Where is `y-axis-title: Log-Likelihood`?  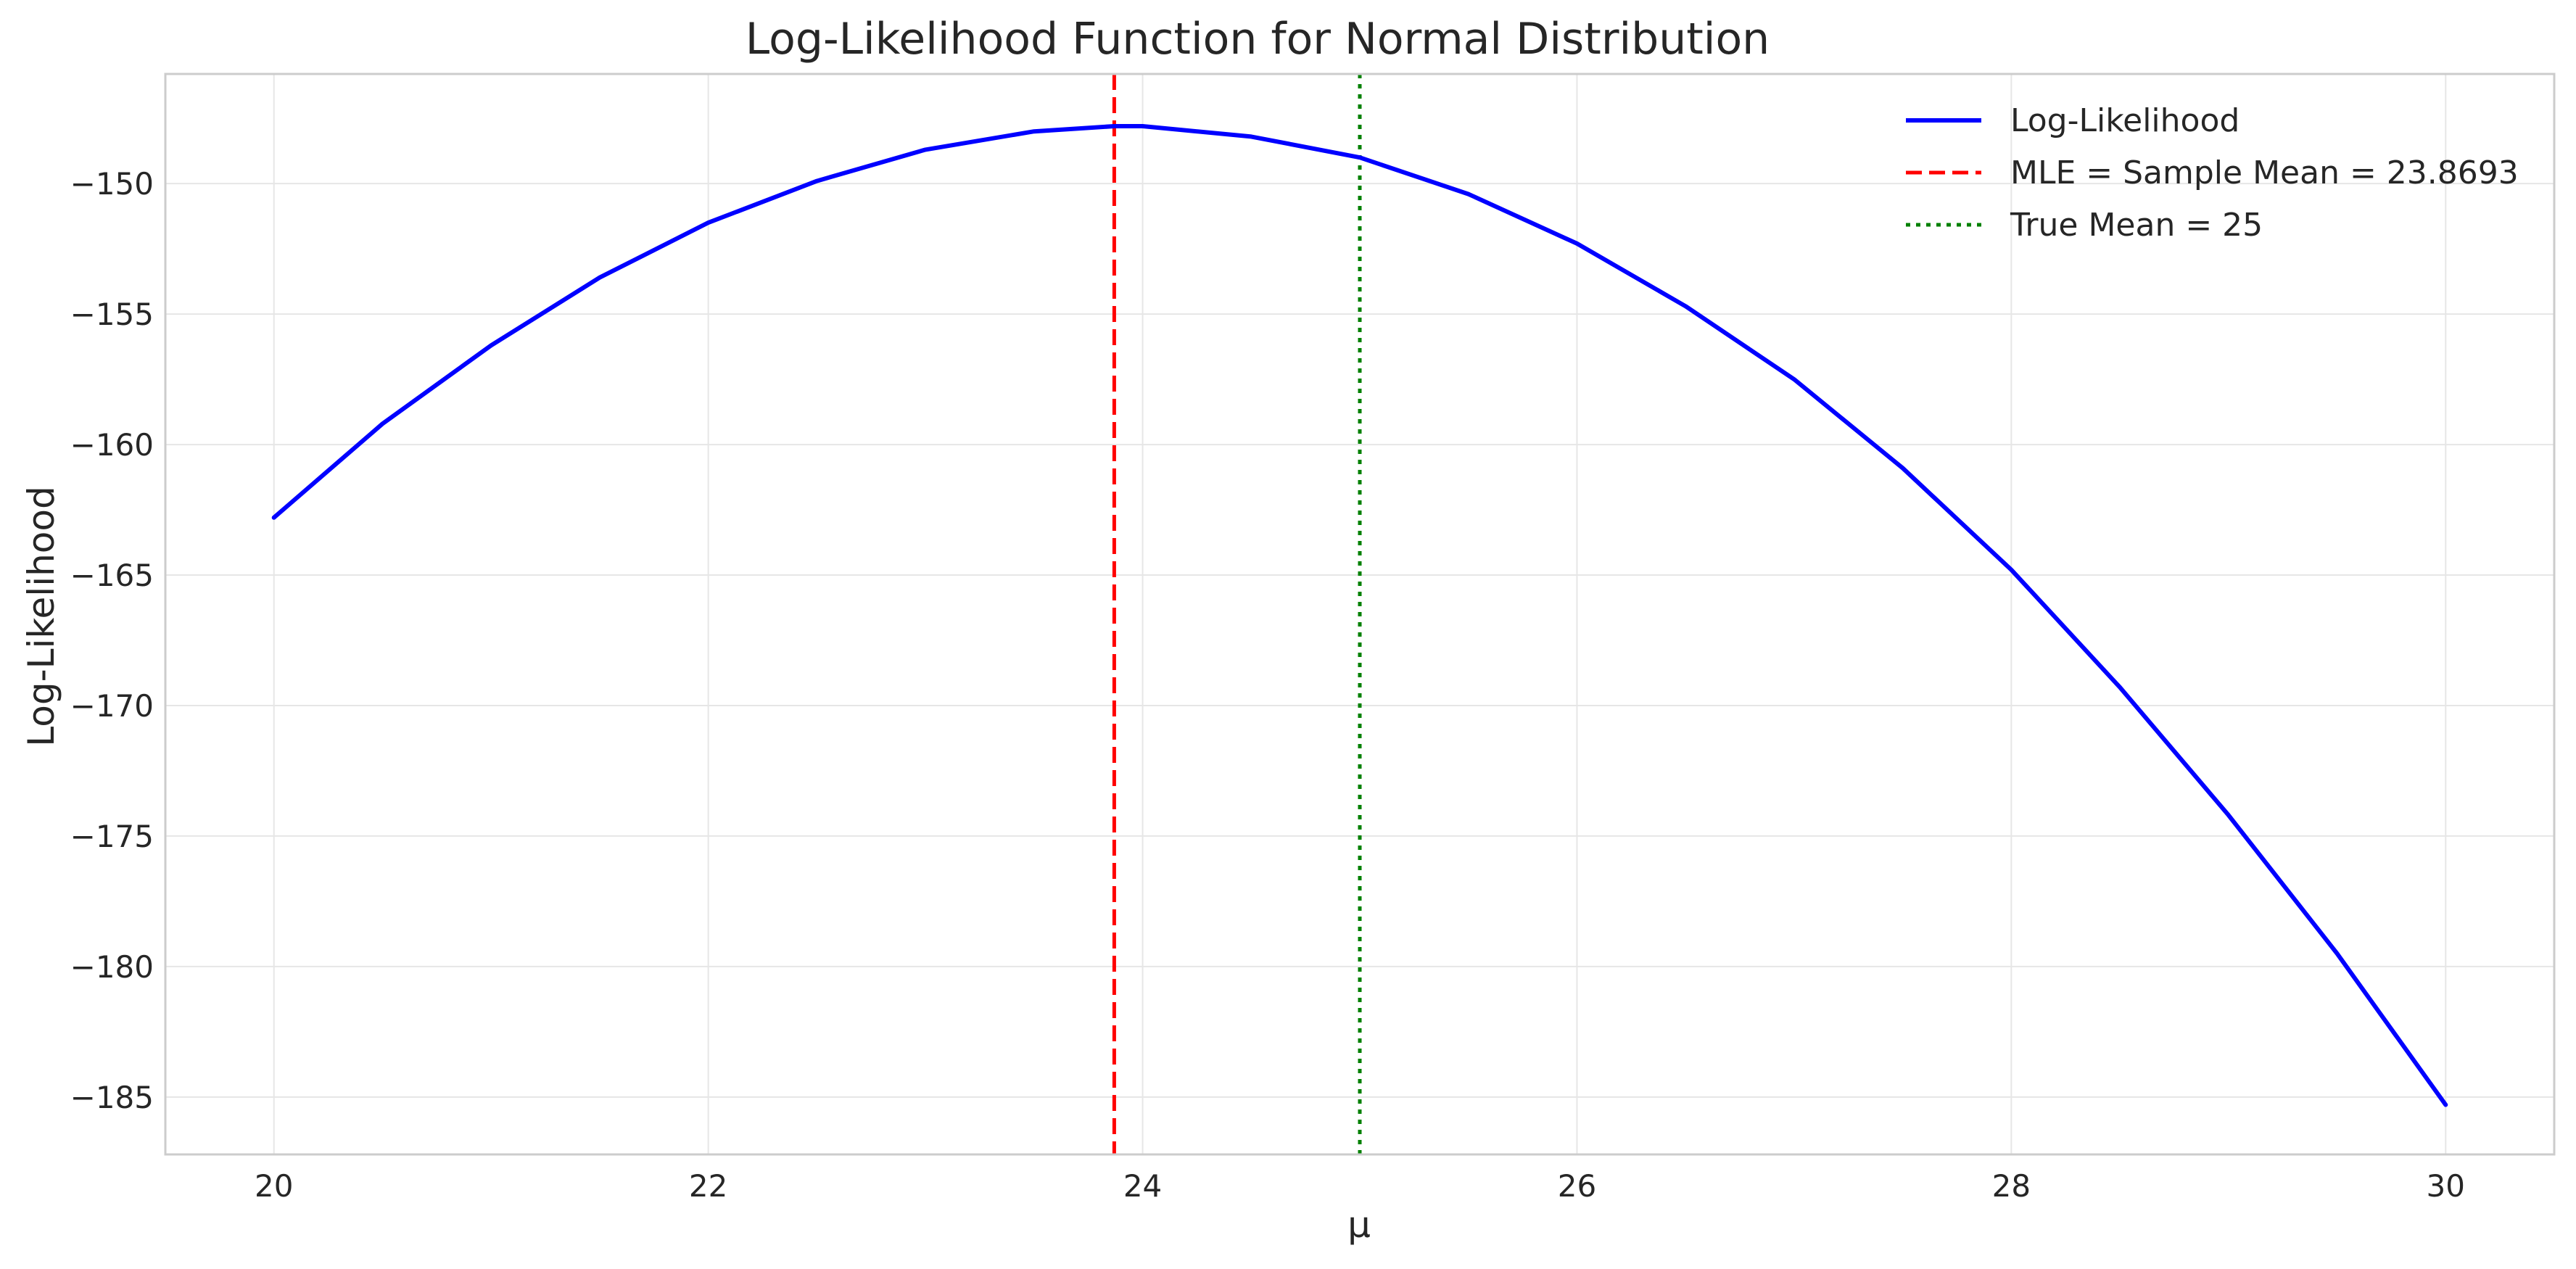
y-axis-title: Log-Likelihood is located at coordinates (41, 616).